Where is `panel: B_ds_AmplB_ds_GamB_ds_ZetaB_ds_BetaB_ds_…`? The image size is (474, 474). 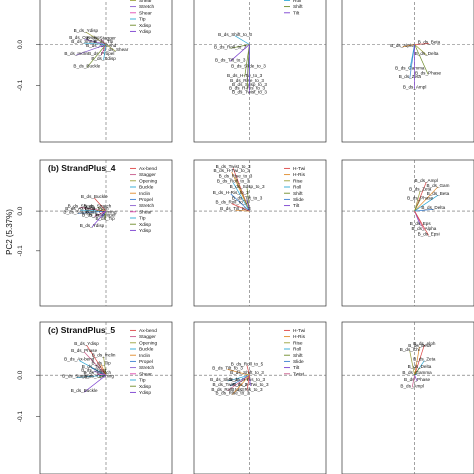
panel: B_ds_AmplB_ds_GamB_ds_ZetaB_ds_BetaB_ds_… is located at coordinates (407, 233).